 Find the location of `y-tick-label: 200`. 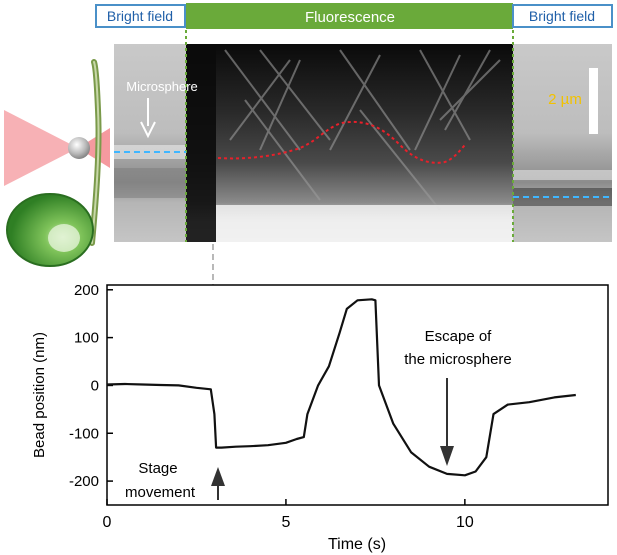

y-tick-label: 200 is located at coordinates (86, 290).